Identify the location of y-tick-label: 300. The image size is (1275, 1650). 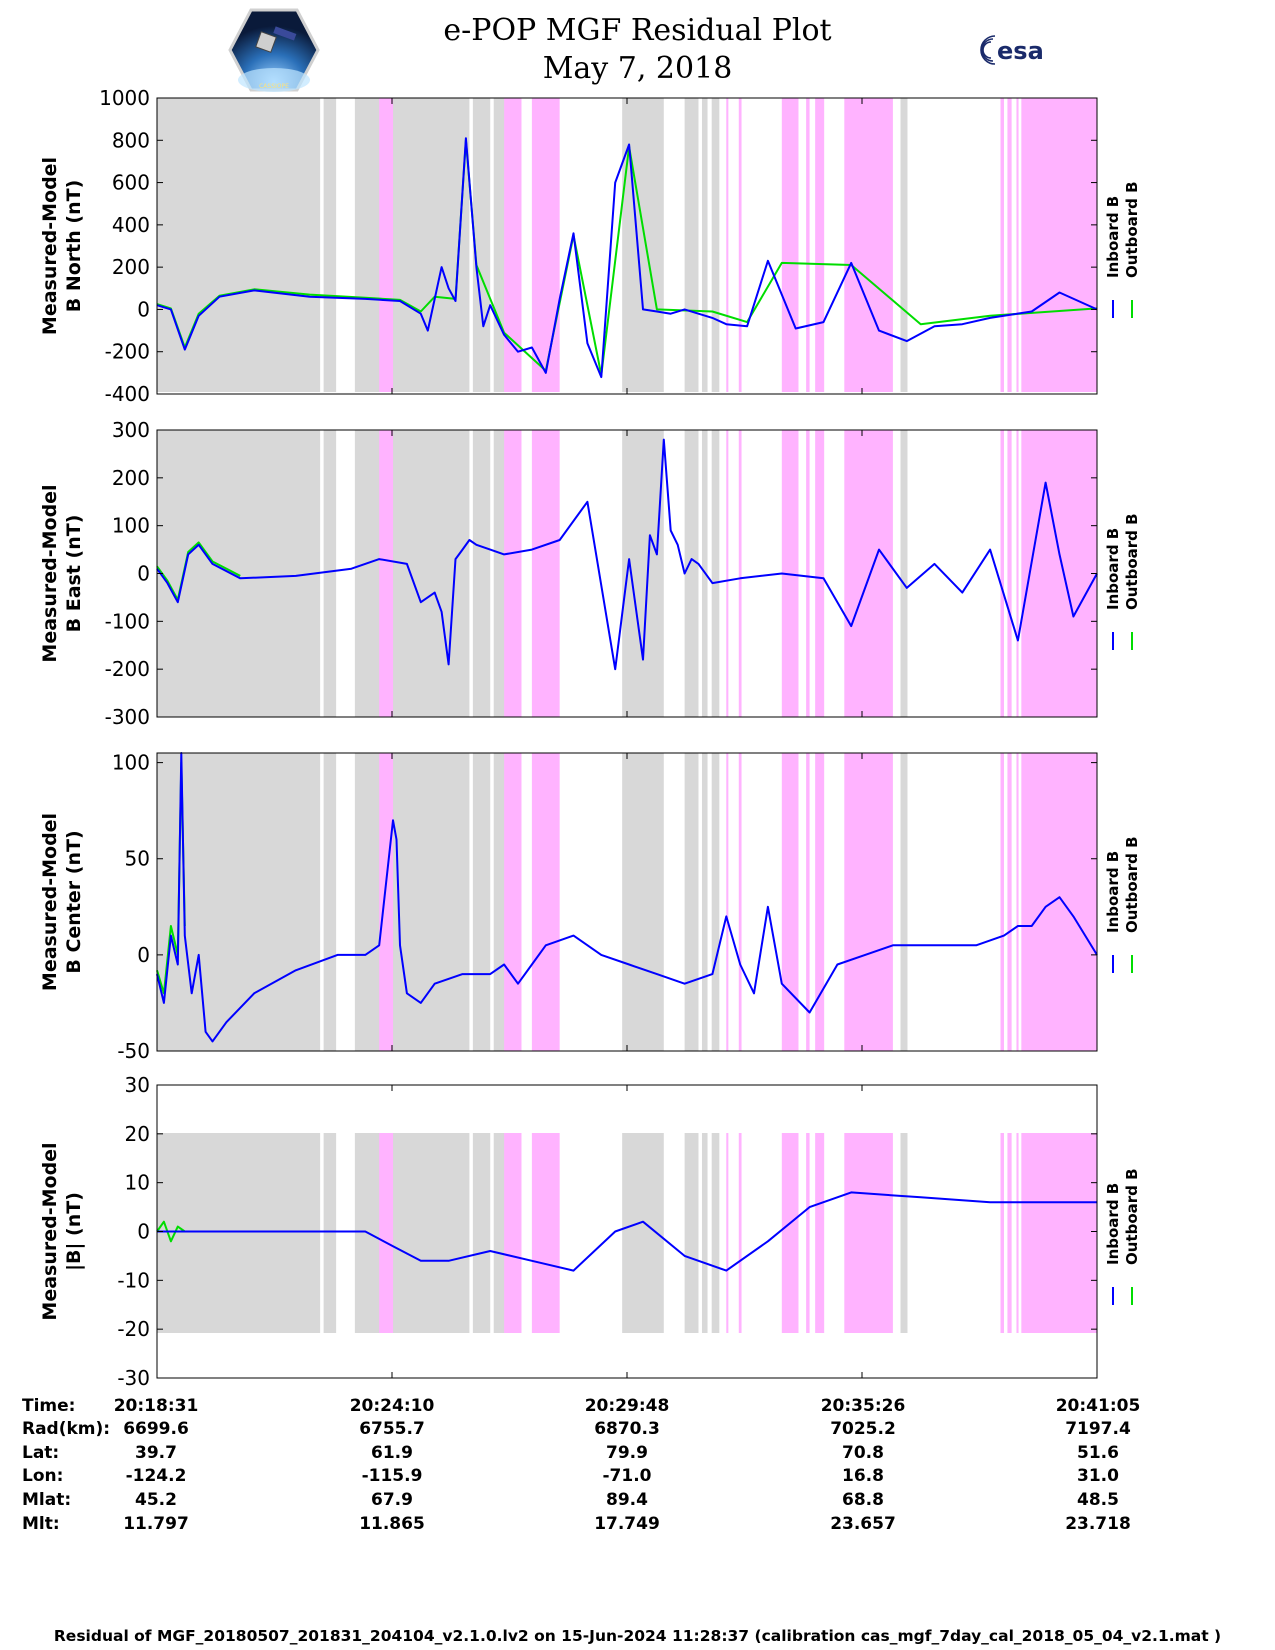
(131, 430).